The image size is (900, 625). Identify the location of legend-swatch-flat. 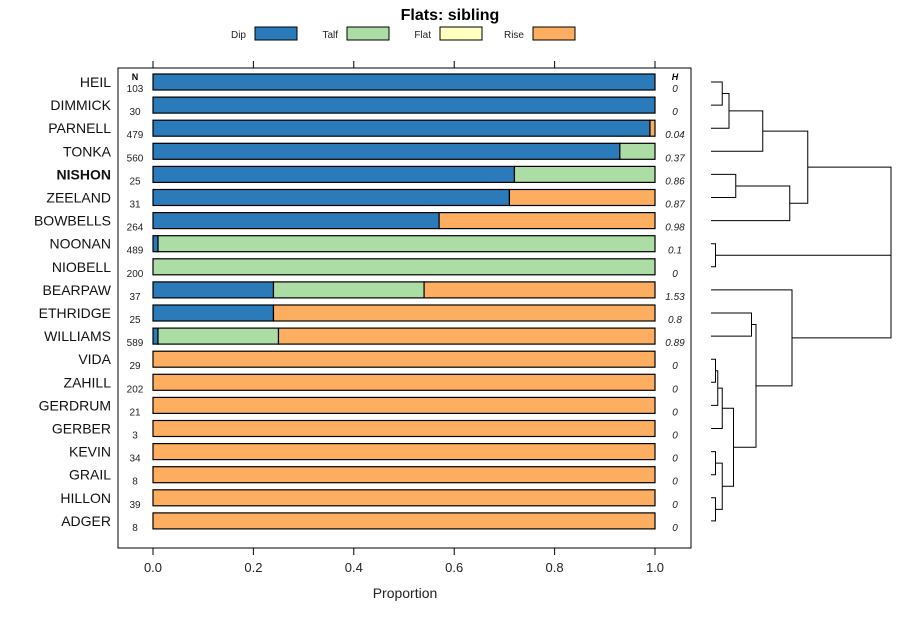
(461, 33).